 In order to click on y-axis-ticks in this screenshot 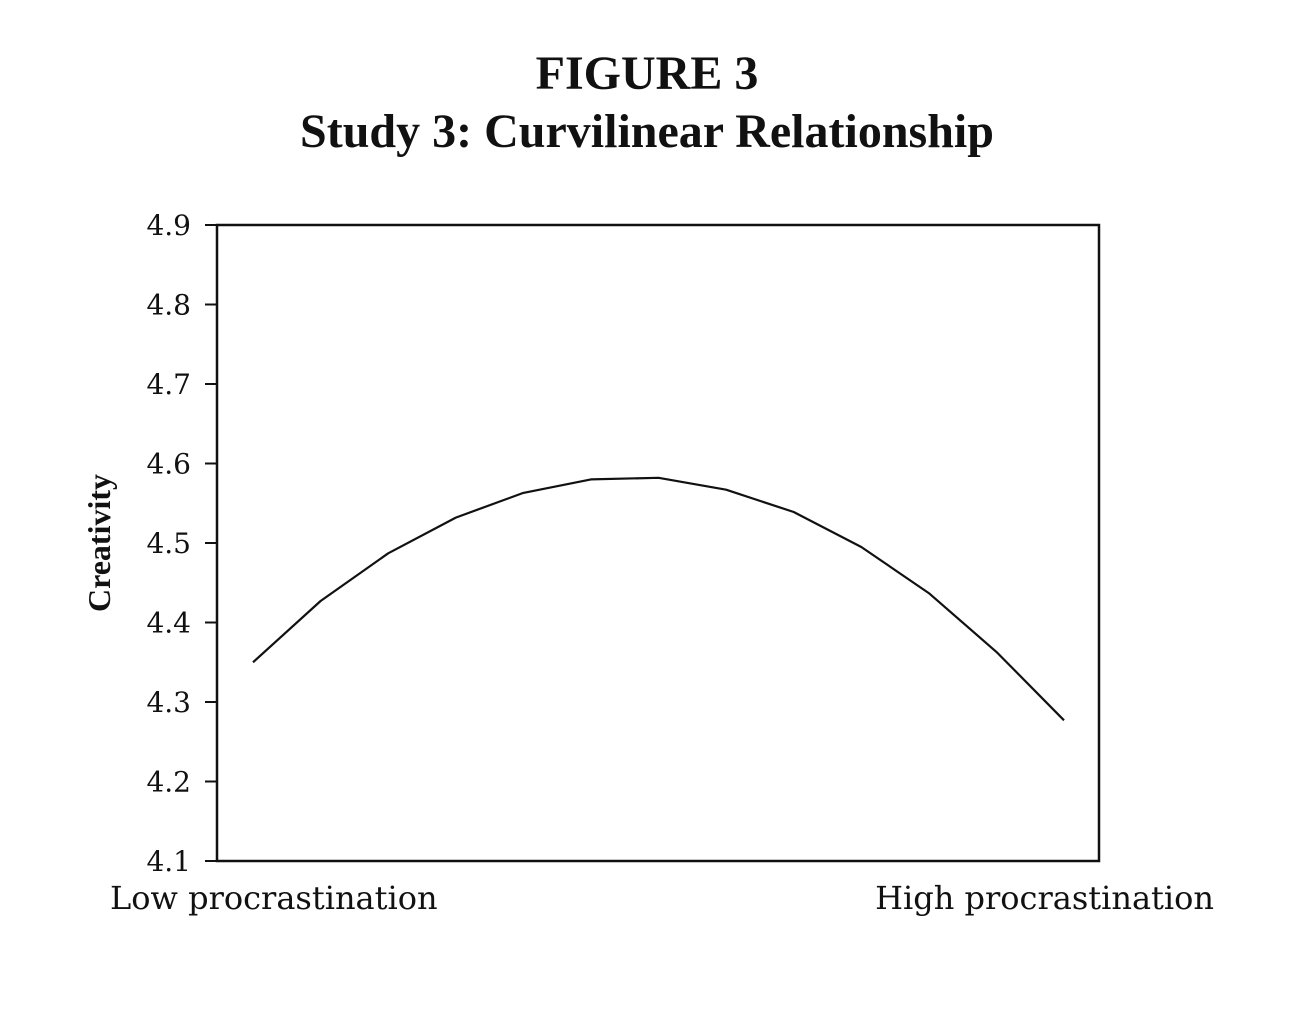, I will do `click(211, 543)`.